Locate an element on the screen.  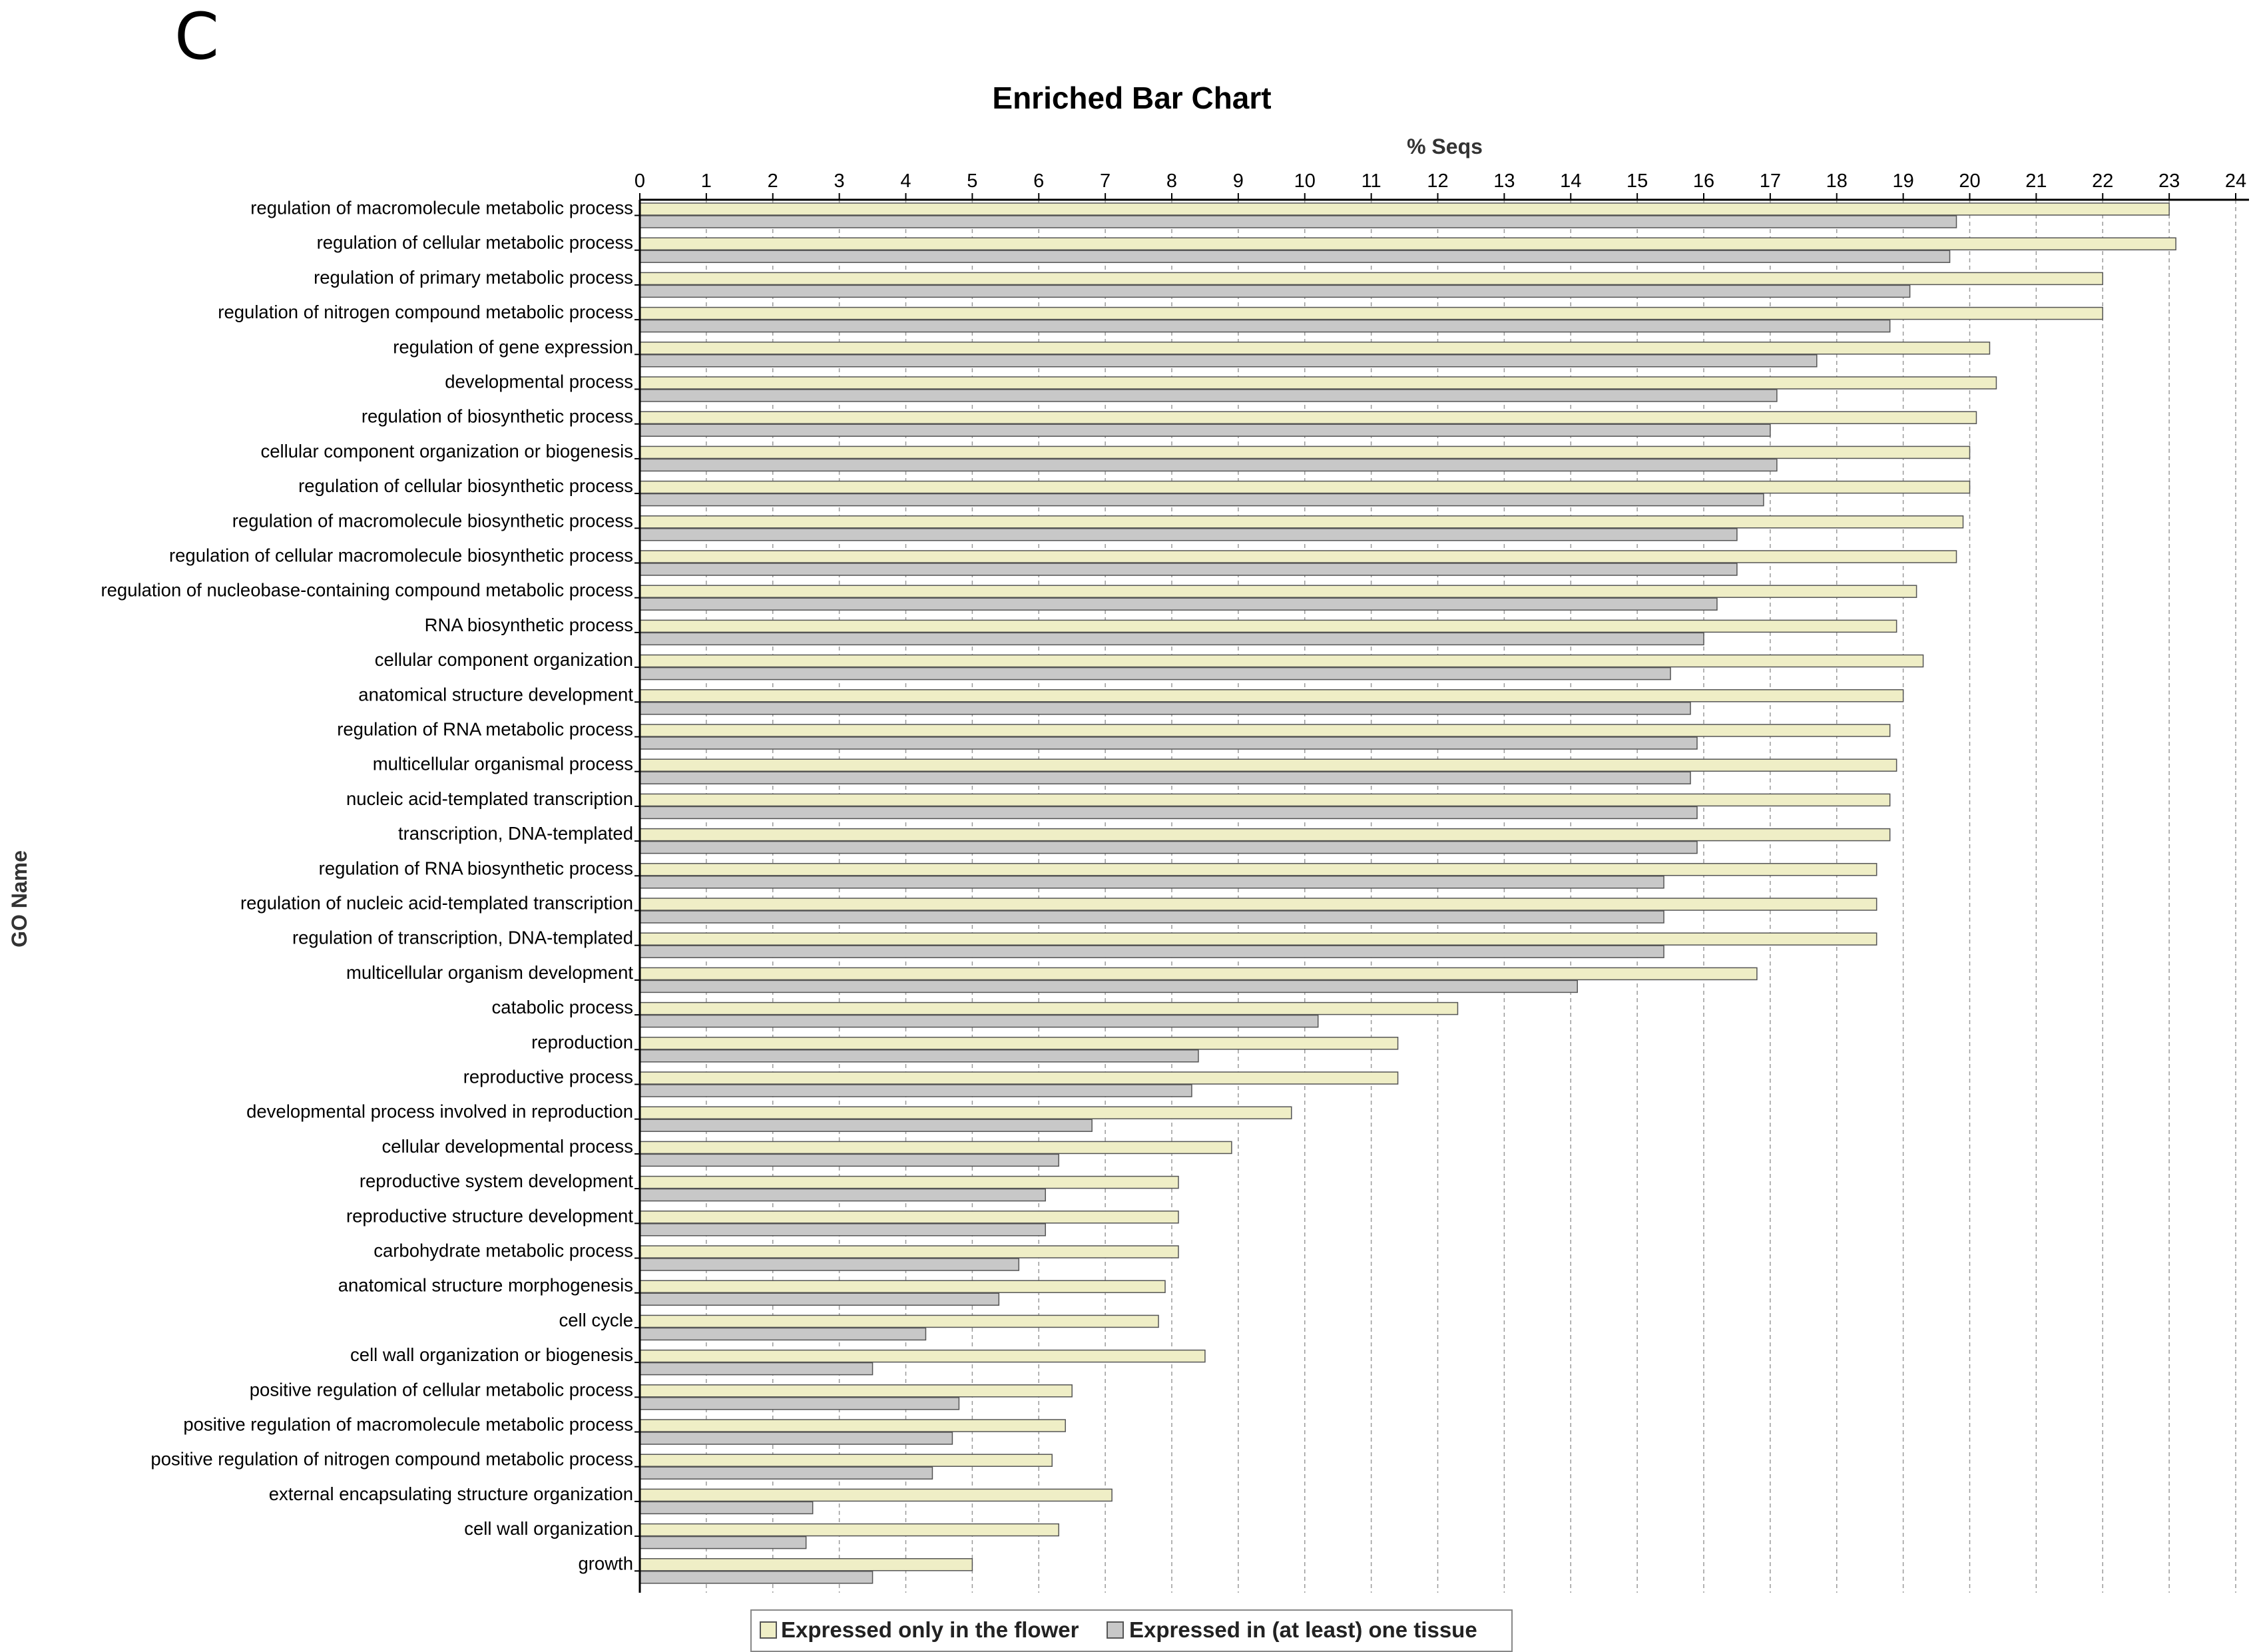
x-tick-label: 23 is located at coordinates (2169, 181).